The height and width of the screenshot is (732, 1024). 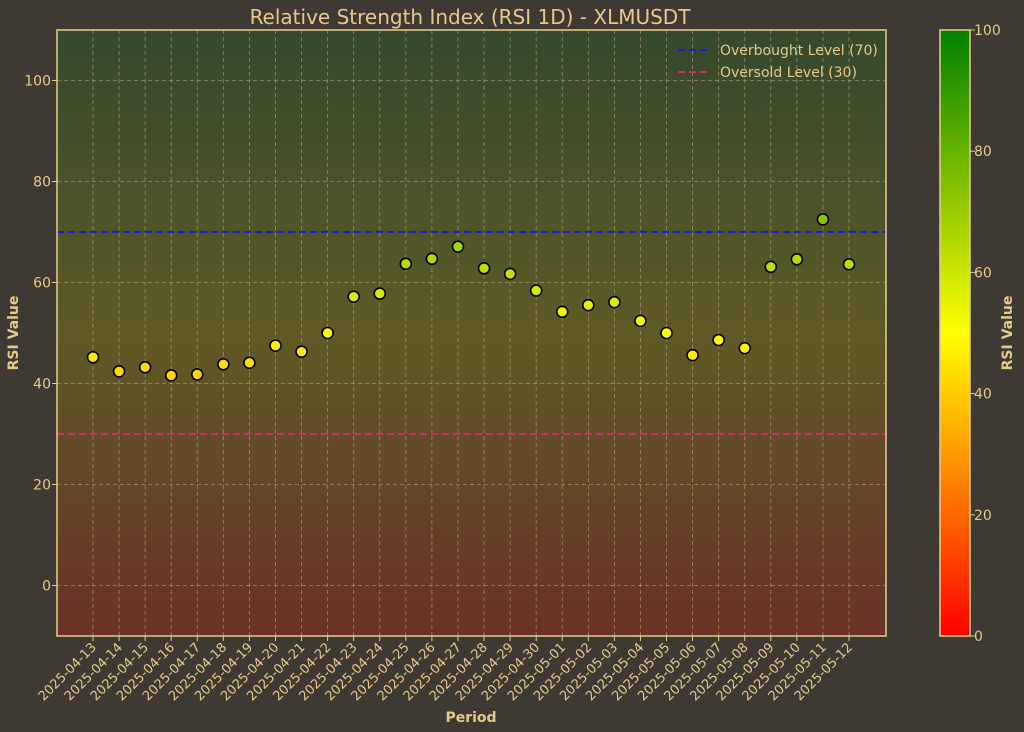 I want to click on y-tick-label: 80, so click(x=42, y=183).